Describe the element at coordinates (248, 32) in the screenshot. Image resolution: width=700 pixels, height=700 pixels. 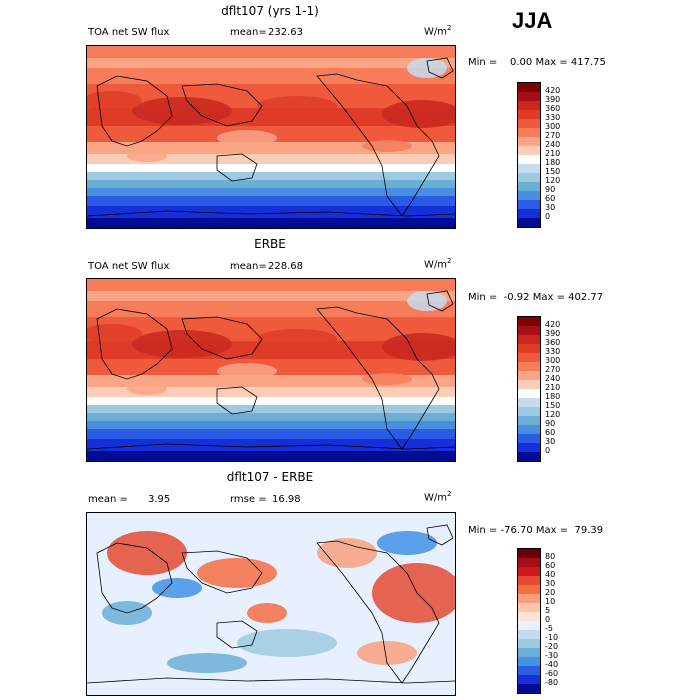
I see `panel1-mean-label: mean=` at that location.